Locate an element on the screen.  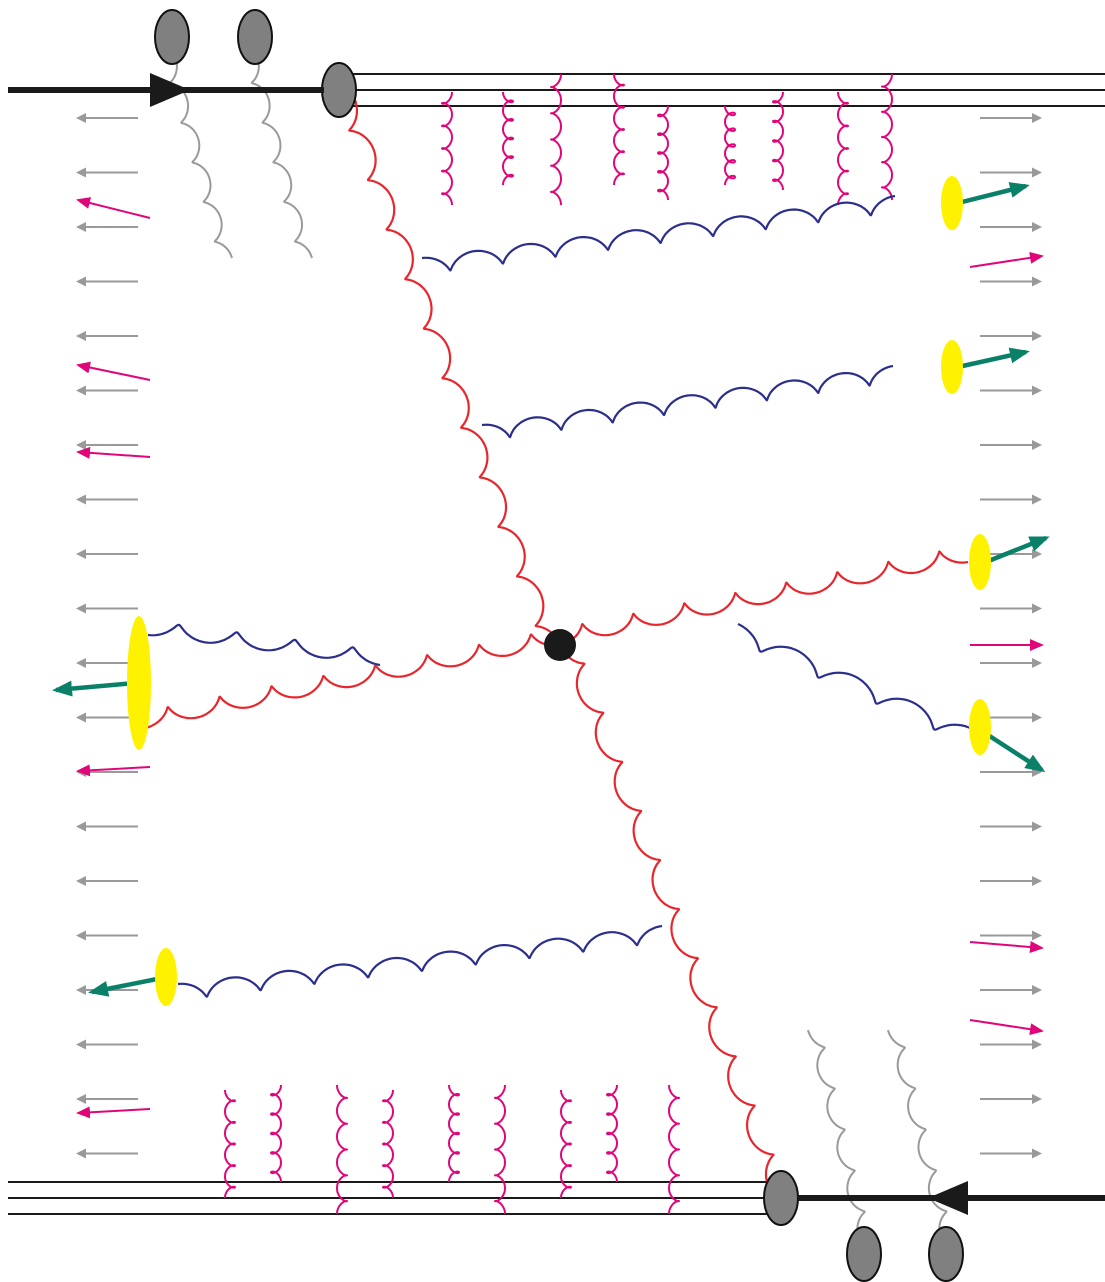
beam-arrowhead-top is located at coordinates (170, 90).